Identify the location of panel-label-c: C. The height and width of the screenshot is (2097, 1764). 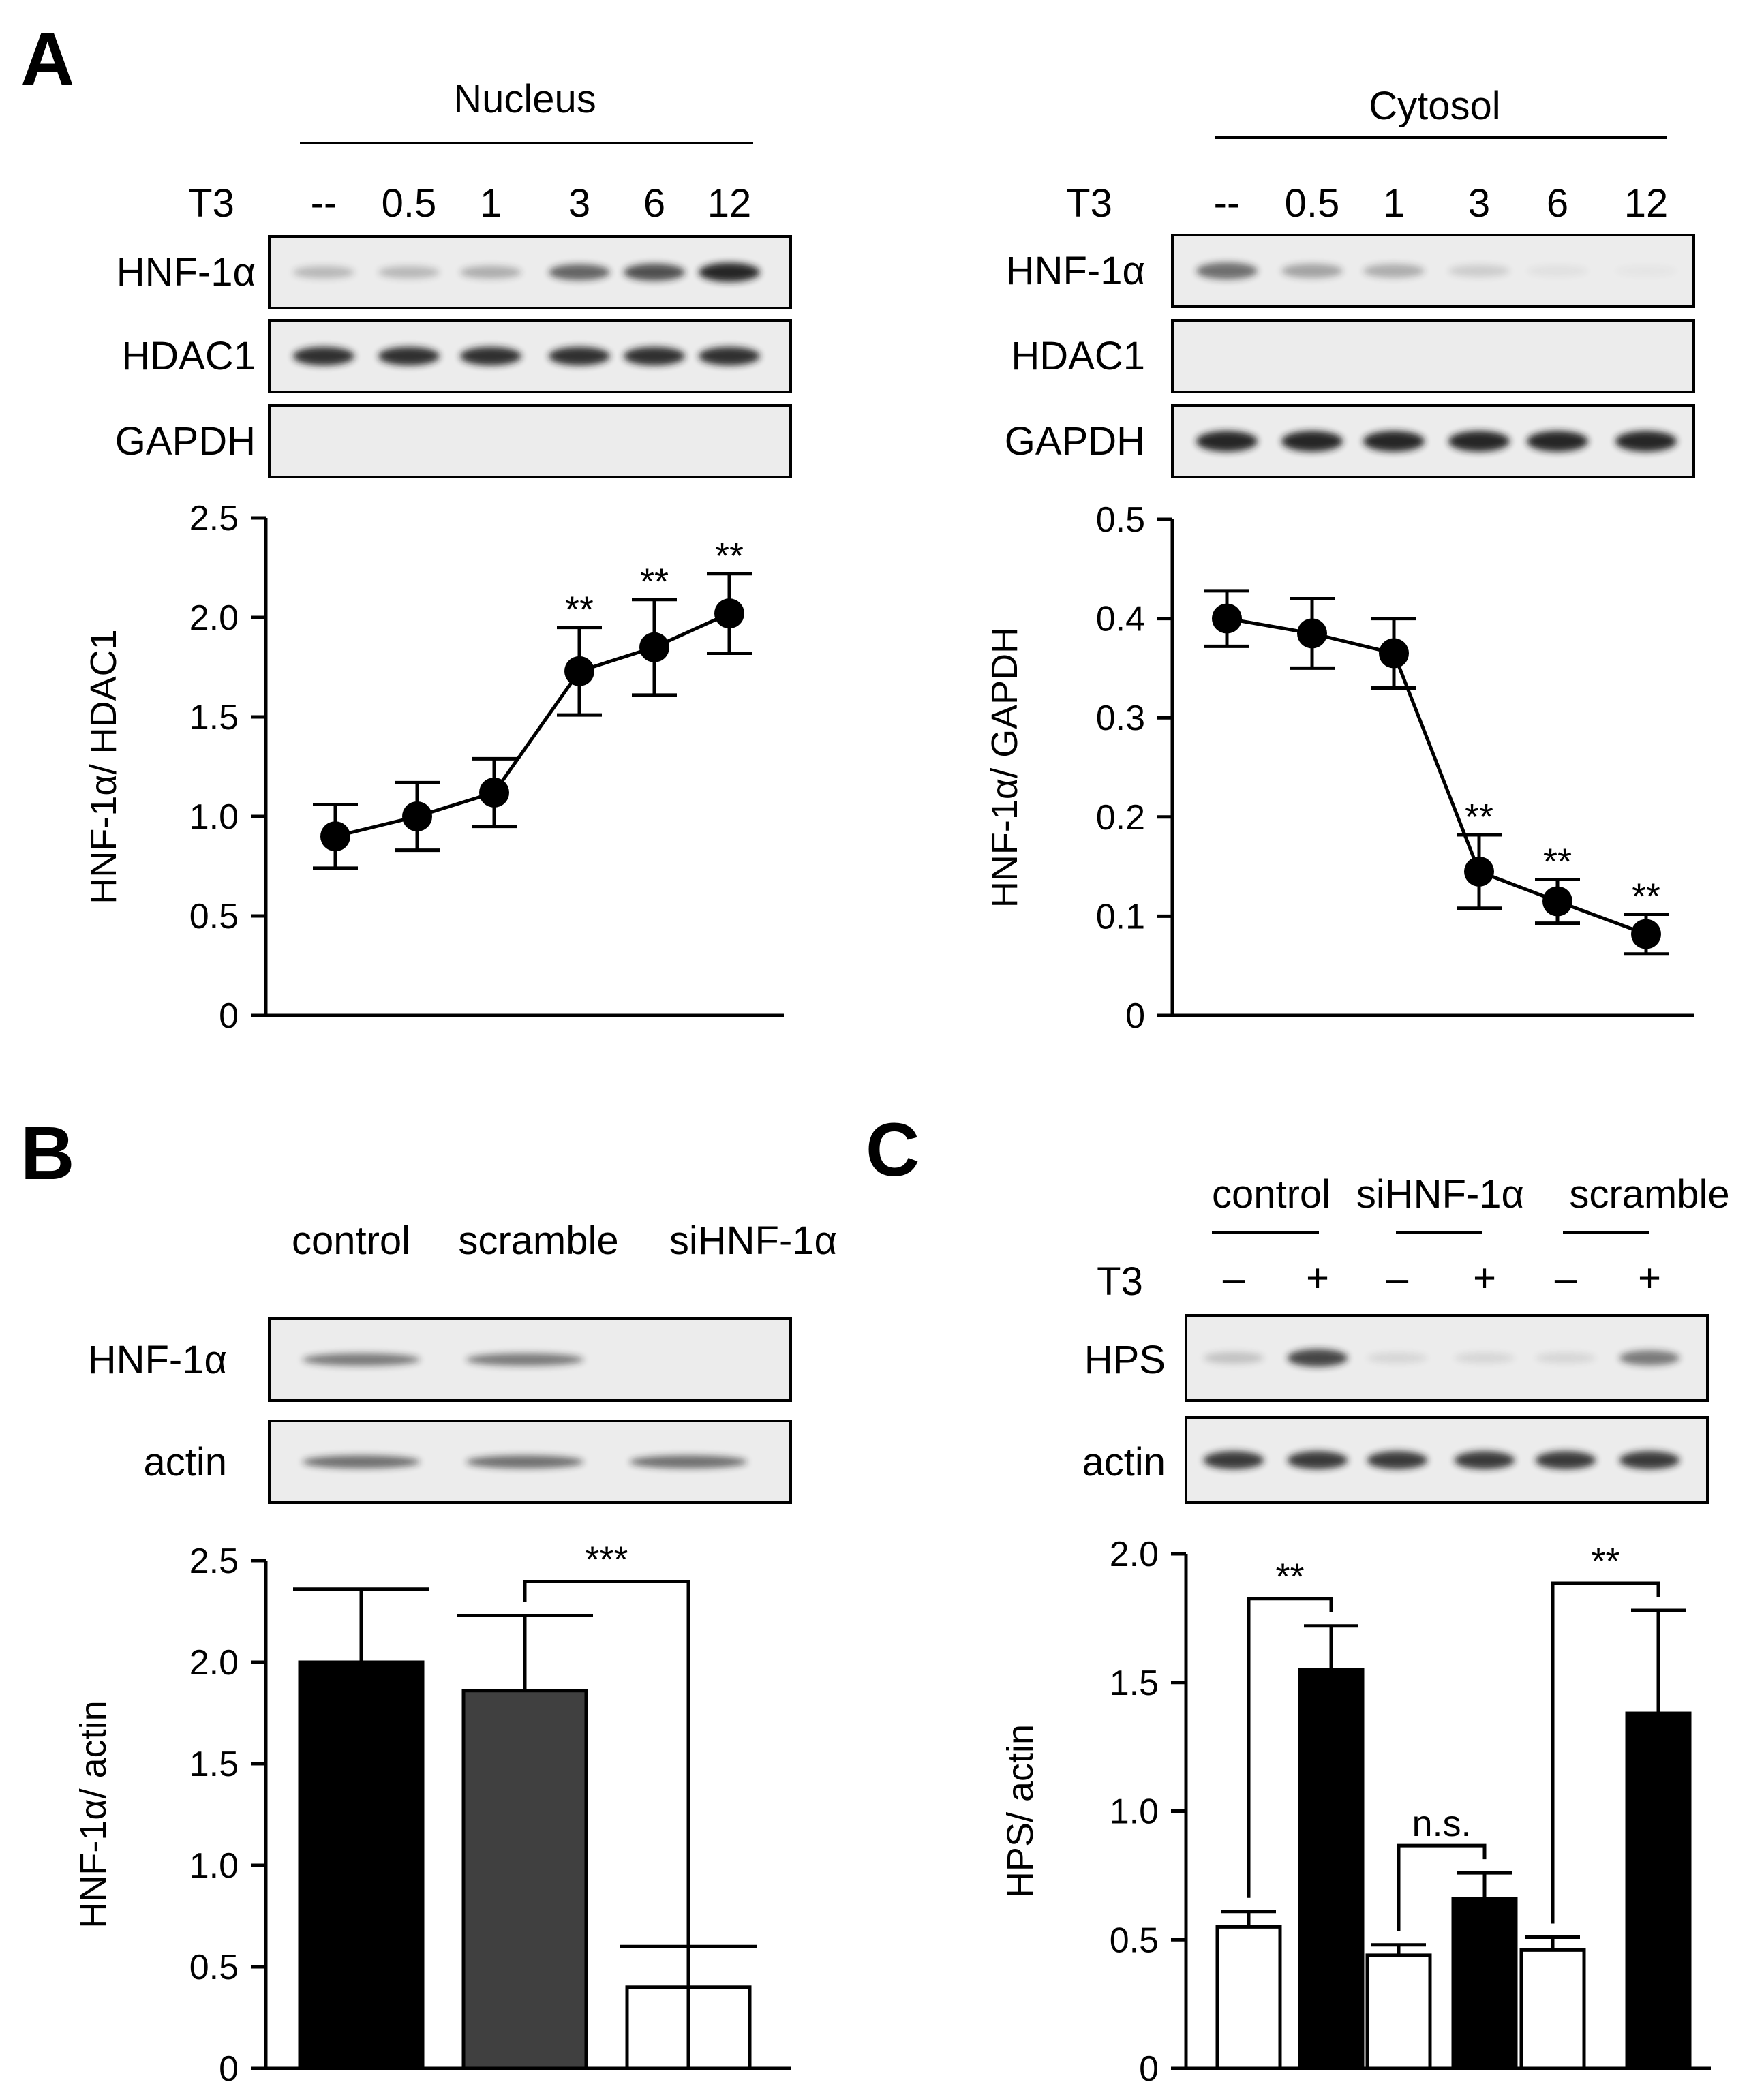
(892, 1150).